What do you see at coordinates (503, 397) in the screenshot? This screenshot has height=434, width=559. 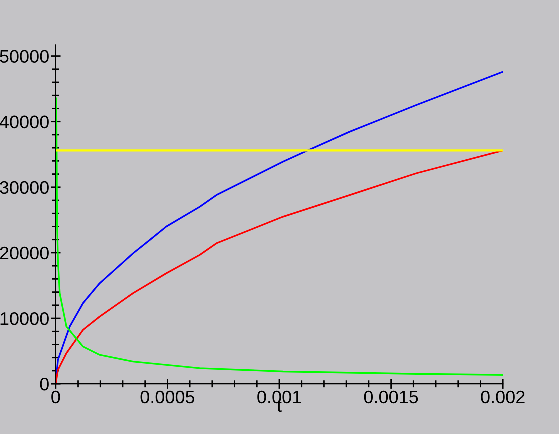 I see `x-tick-label: 0.002` at bounding box center [503, 397].